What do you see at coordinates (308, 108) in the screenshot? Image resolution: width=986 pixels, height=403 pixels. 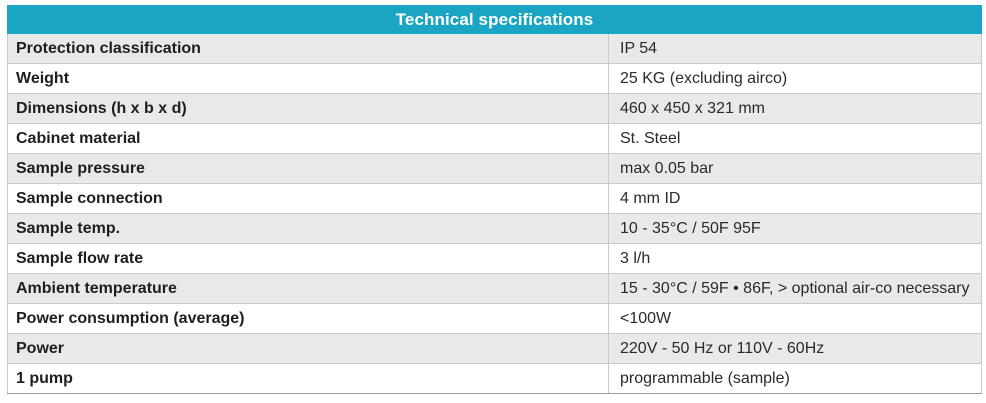 I see `spec-label: Dimensions (h x b x d)` at bounding box center [308, 108].